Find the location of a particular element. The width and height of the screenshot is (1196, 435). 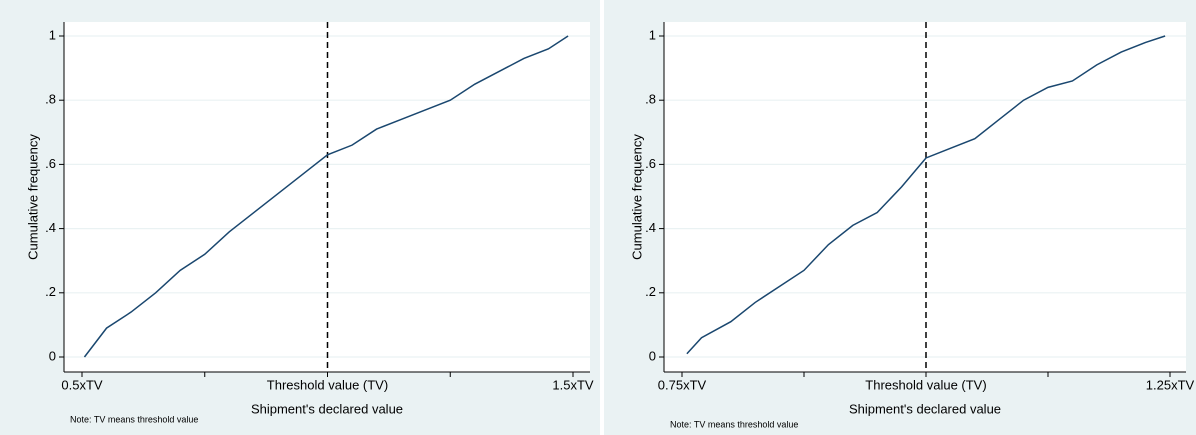

x-tick-label: 0.75xTV is located at coordinates (682, 384).